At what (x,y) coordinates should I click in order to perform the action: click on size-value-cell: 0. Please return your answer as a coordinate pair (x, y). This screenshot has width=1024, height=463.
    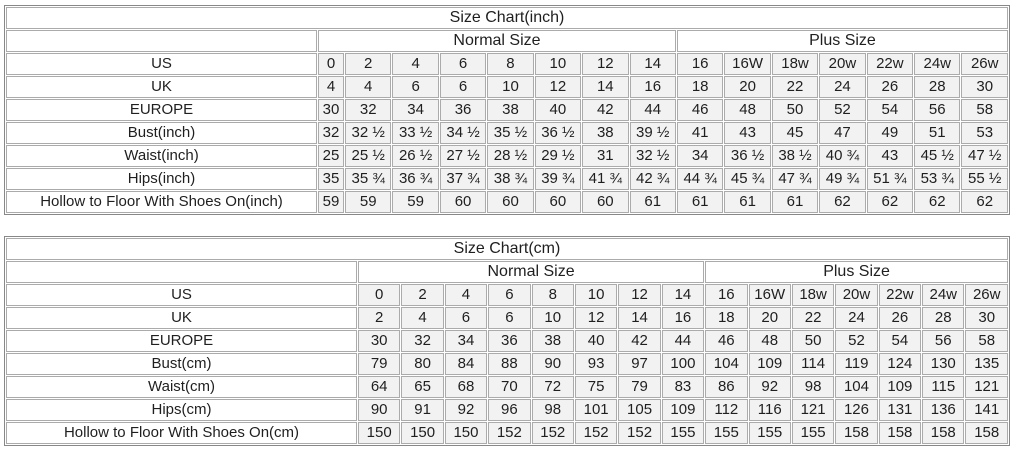
    Looking at the image, I should click on (331, 64).